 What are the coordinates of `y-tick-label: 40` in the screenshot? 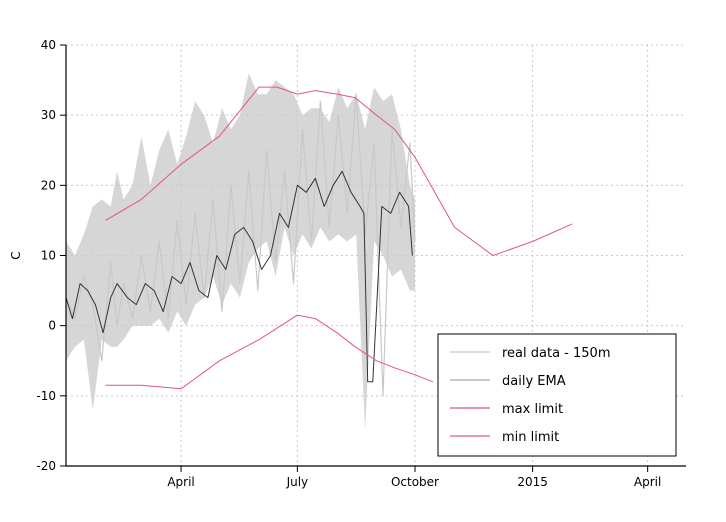 It's located at (48, 45).